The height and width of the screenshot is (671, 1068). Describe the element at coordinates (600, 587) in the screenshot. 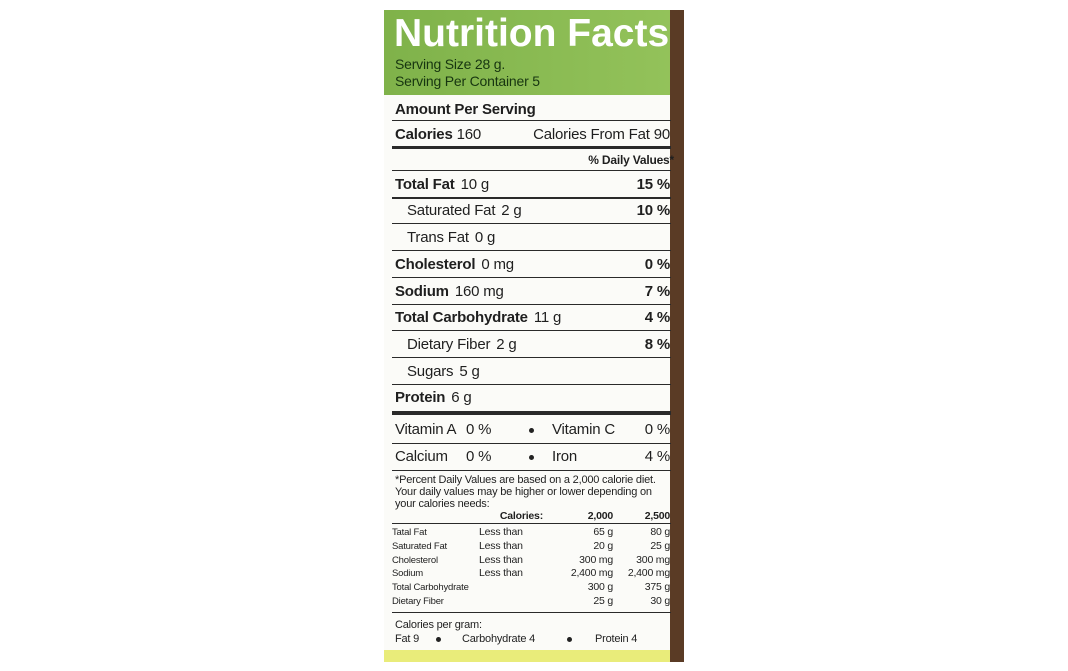

I see `table-value: 300 g` at that location.